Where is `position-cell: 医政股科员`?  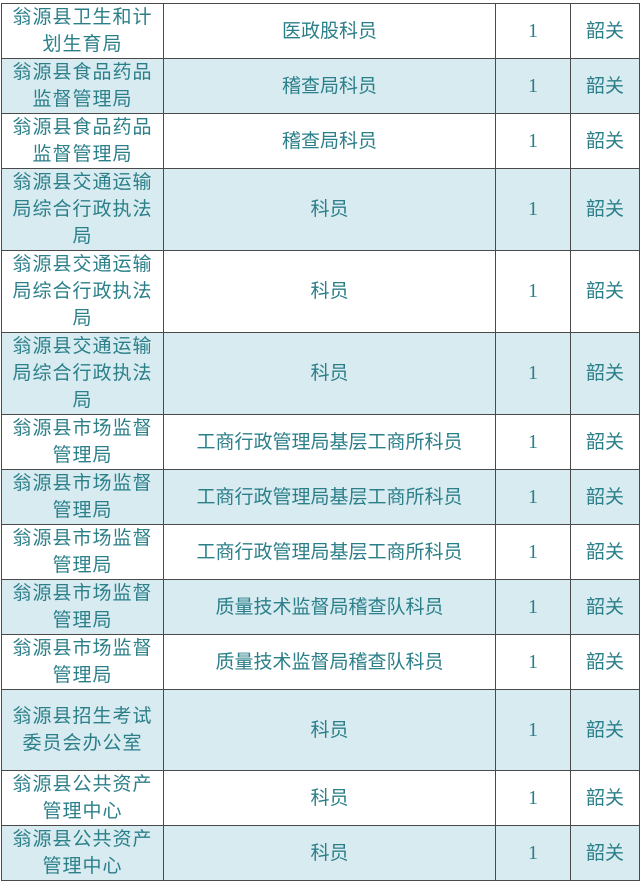 position-cell: 医政股科员 is located at coordinates (329, 31).